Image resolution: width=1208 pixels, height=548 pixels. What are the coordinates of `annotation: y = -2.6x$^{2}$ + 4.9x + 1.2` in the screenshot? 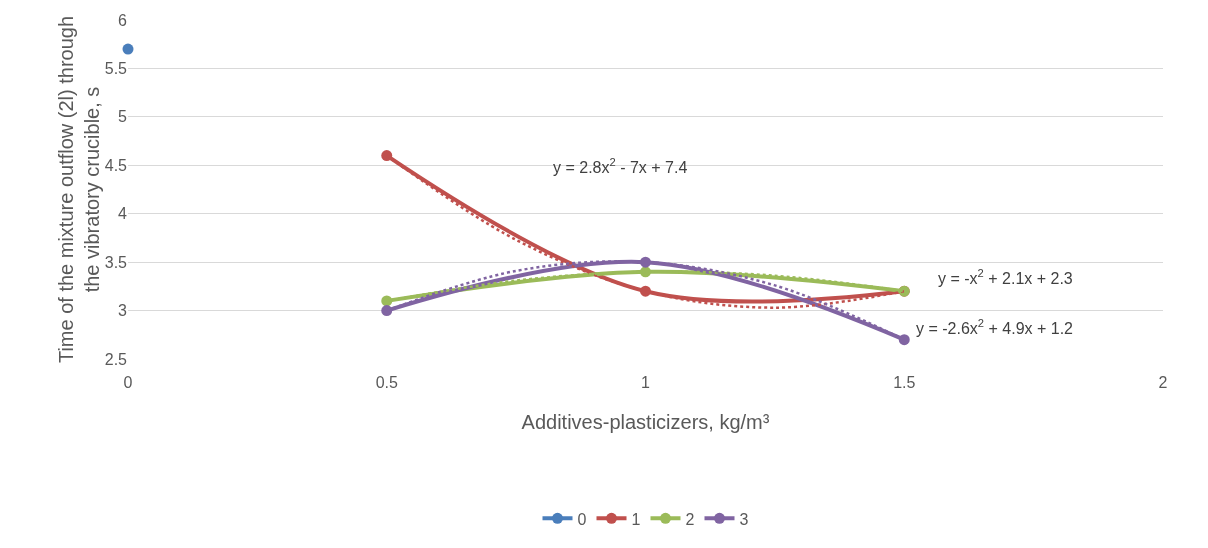 It's located at (995, 327).